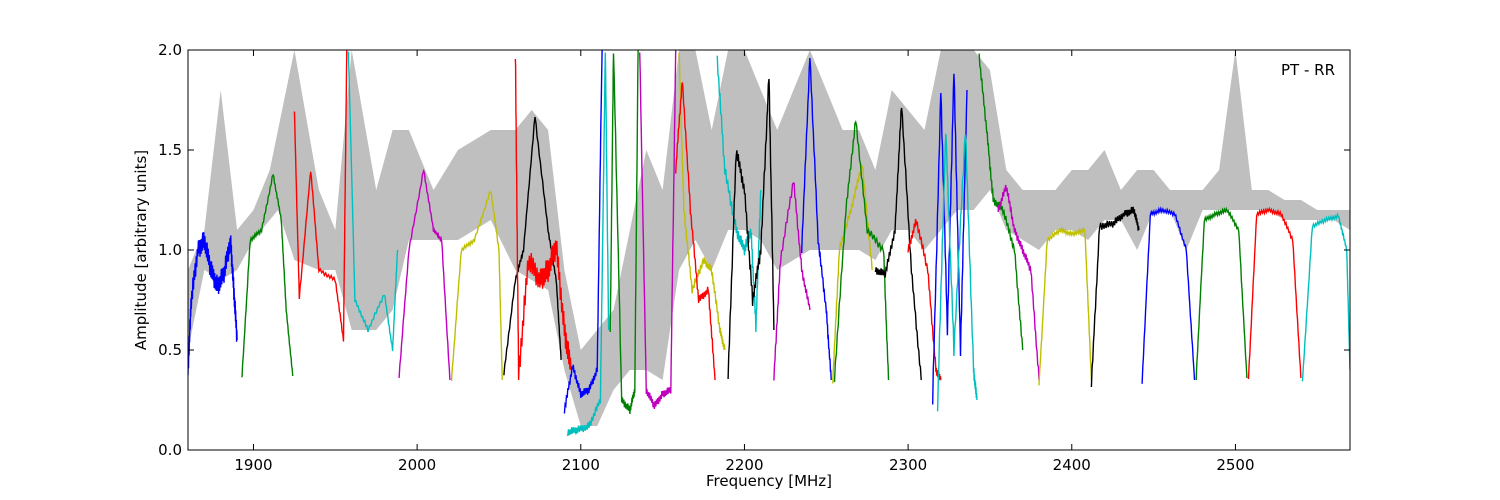 This screenshot has width=1500, height=500. I want to click on x-tick-label: 2400, so click(1072, 465).